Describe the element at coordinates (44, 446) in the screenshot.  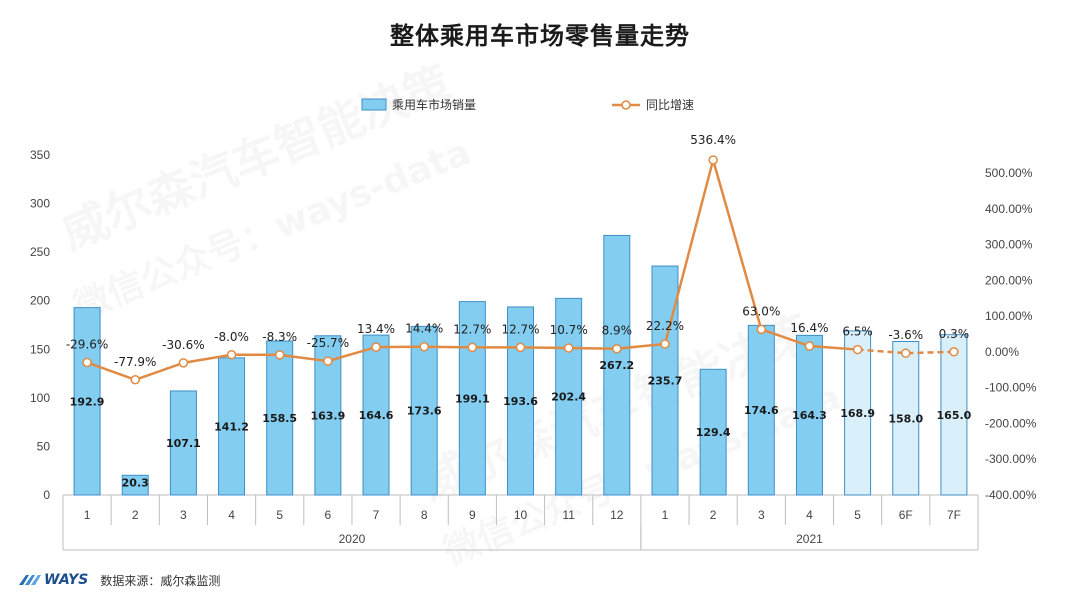
I see `y-left-tick-label: 50` at that location.